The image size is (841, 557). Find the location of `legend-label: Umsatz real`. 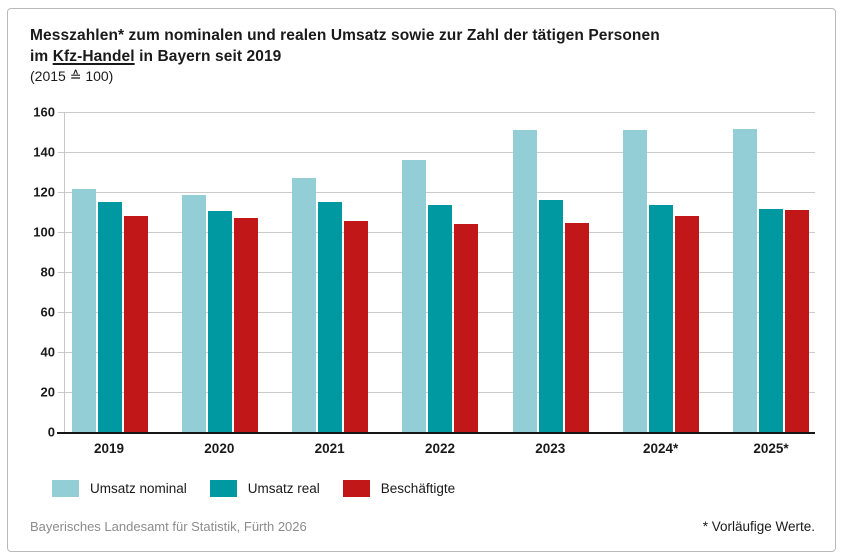

legend-label: Umsatz real is located at coordinates (283, 488).